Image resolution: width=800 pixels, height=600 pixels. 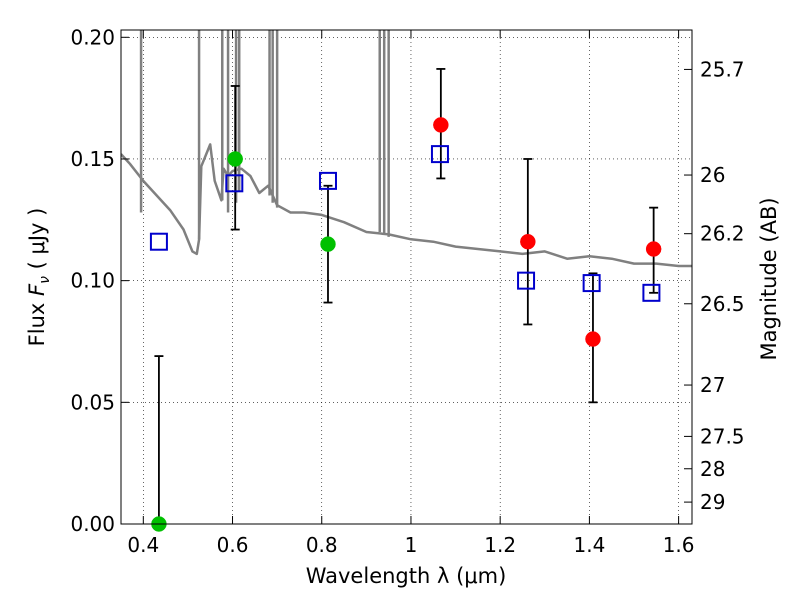 I want to click on x-tick-label: 1.6, so click(x=679, y=545).